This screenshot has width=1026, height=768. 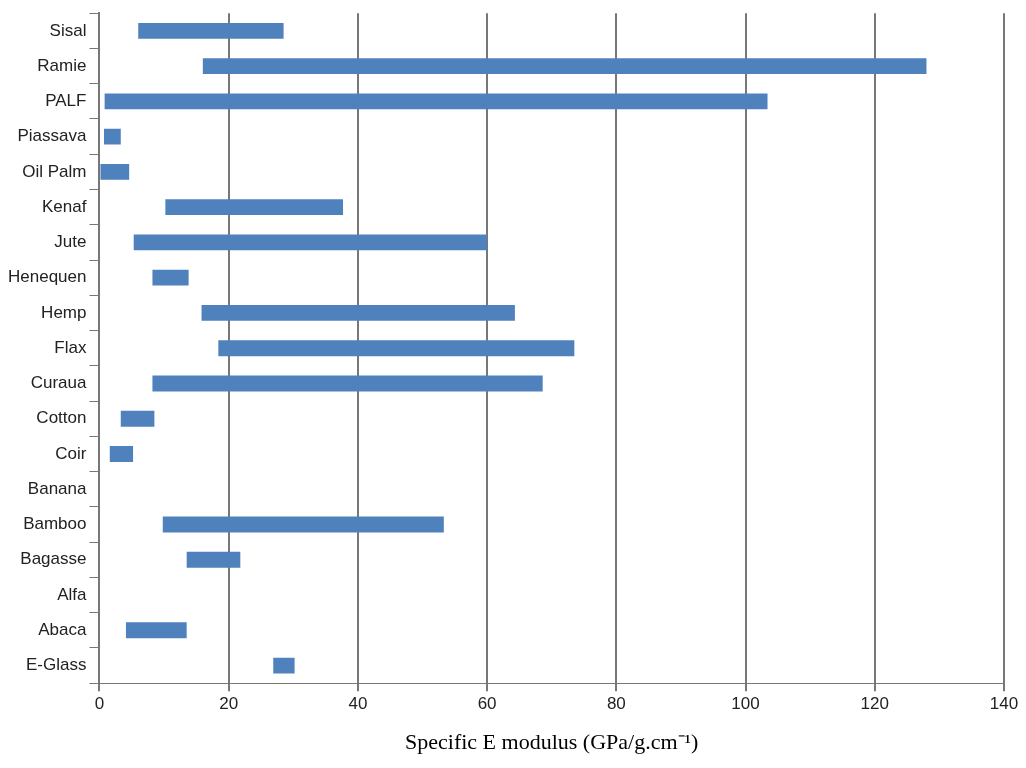 I want to click on x-axis-title: Specific E modulus (GPa/g.cm⁻¹), so click(x=552, y=741).